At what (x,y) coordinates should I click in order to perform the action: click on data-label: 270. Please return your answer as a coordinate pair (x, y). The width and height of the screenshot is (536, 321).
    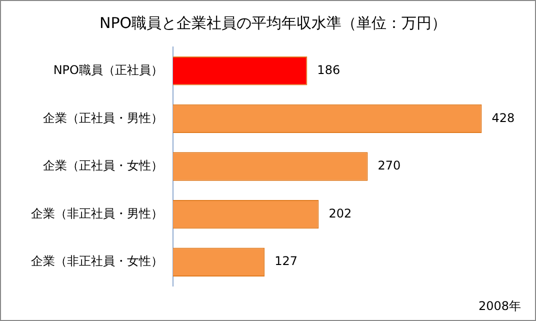
    Looking at the image, I should click on (389, 165).